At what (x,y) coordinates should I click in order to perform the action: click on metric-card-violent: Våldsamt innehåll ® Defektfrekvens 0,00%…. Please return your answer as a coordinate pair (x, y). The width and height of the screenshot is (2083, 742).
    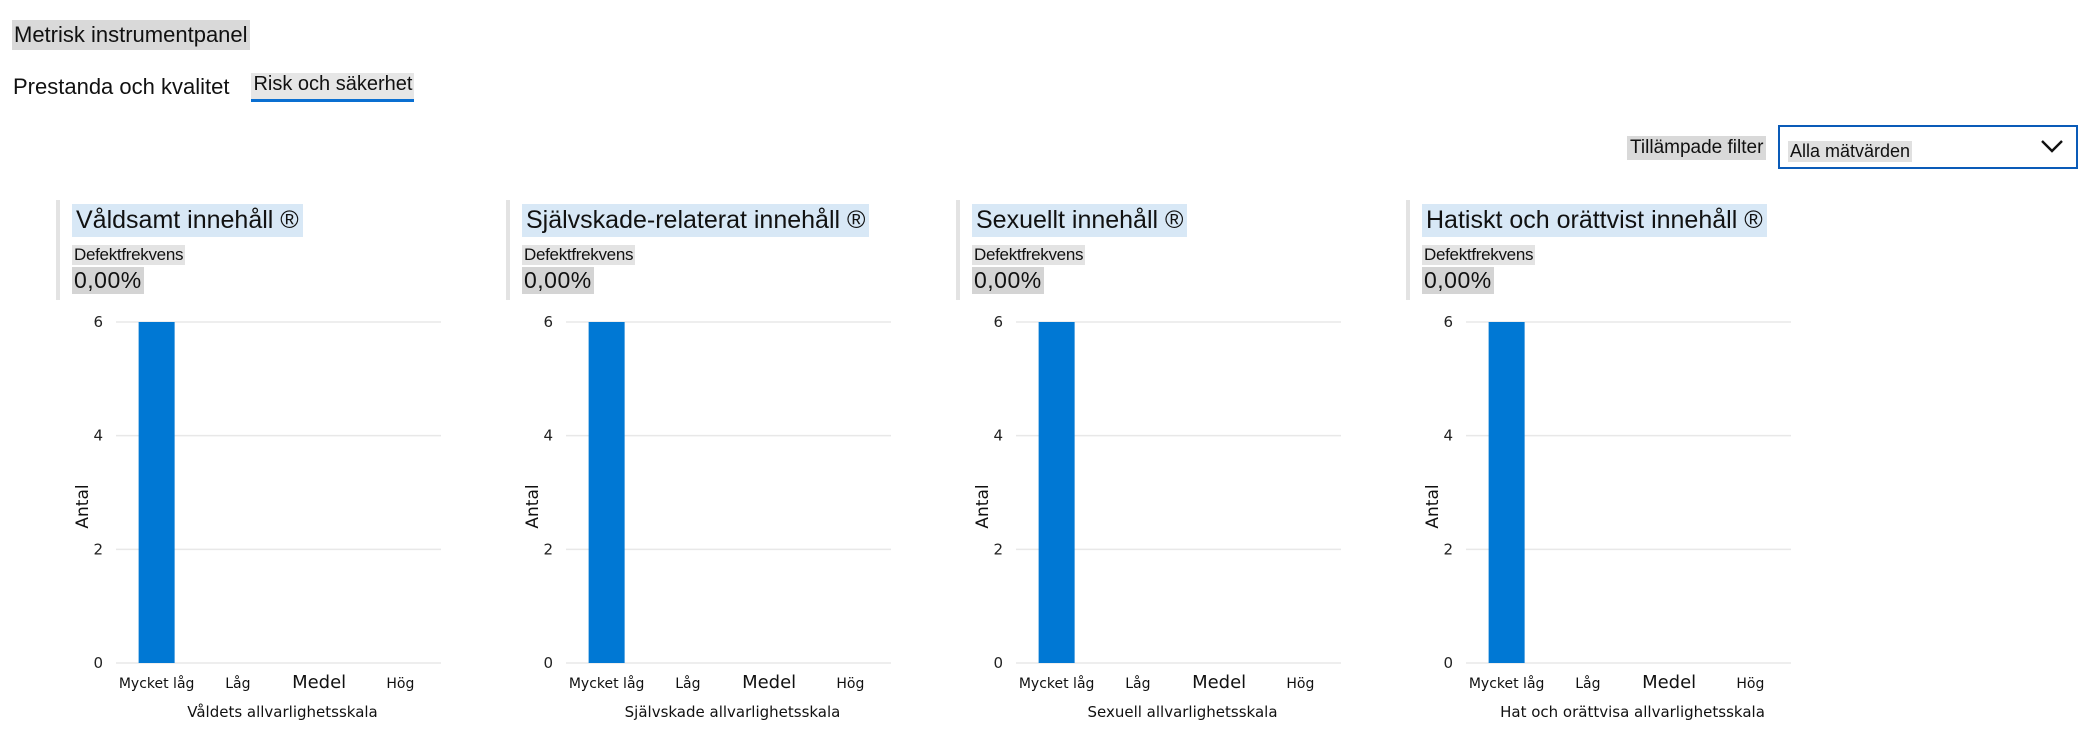
    Looking at the image, I should click on (266, 470).